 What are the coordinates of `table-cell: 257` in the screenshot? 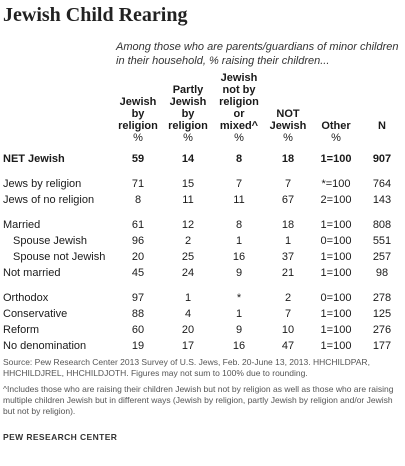 It's located at (382, 257).